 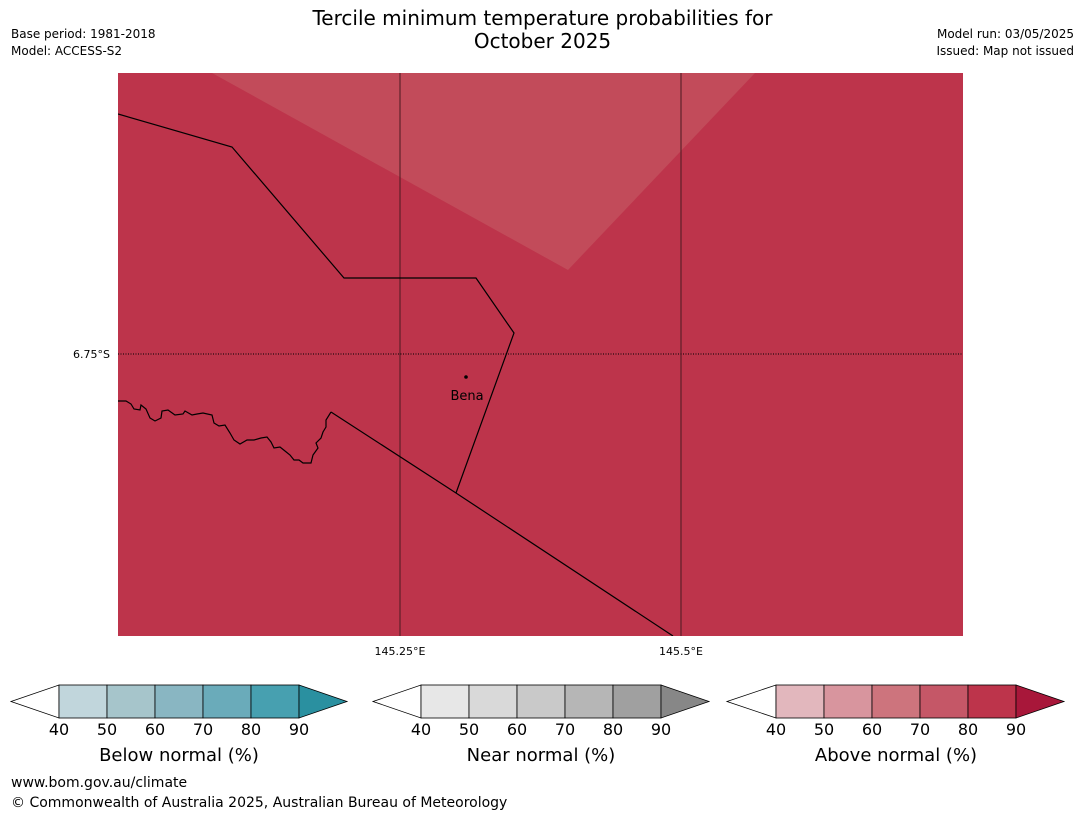 What do you see at coordinates (421, 729) in the screenshot?
I see `colorbar-near-normal-tick-label: 40` at bounding box center [421, 729].